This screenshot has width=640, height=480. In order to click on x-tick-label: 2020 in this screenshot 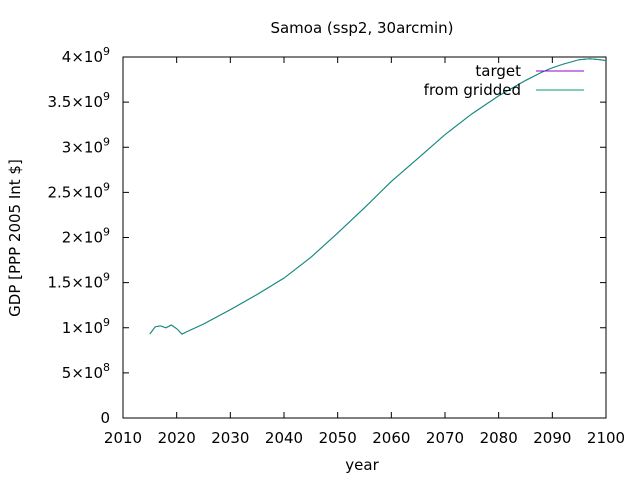, I will do `click(177, 438)`.